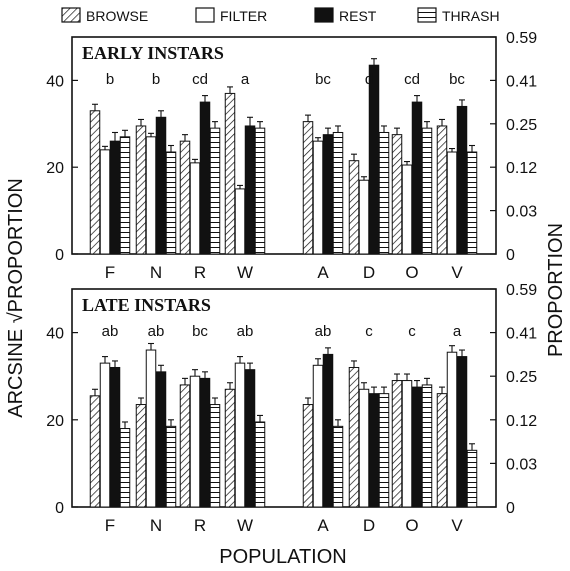 This screenshot has width=570, height=571. What do you see at coordinates (260, 464) in the screenshot?
I see `bar-thrash-w` at bounding box center [260, 464].